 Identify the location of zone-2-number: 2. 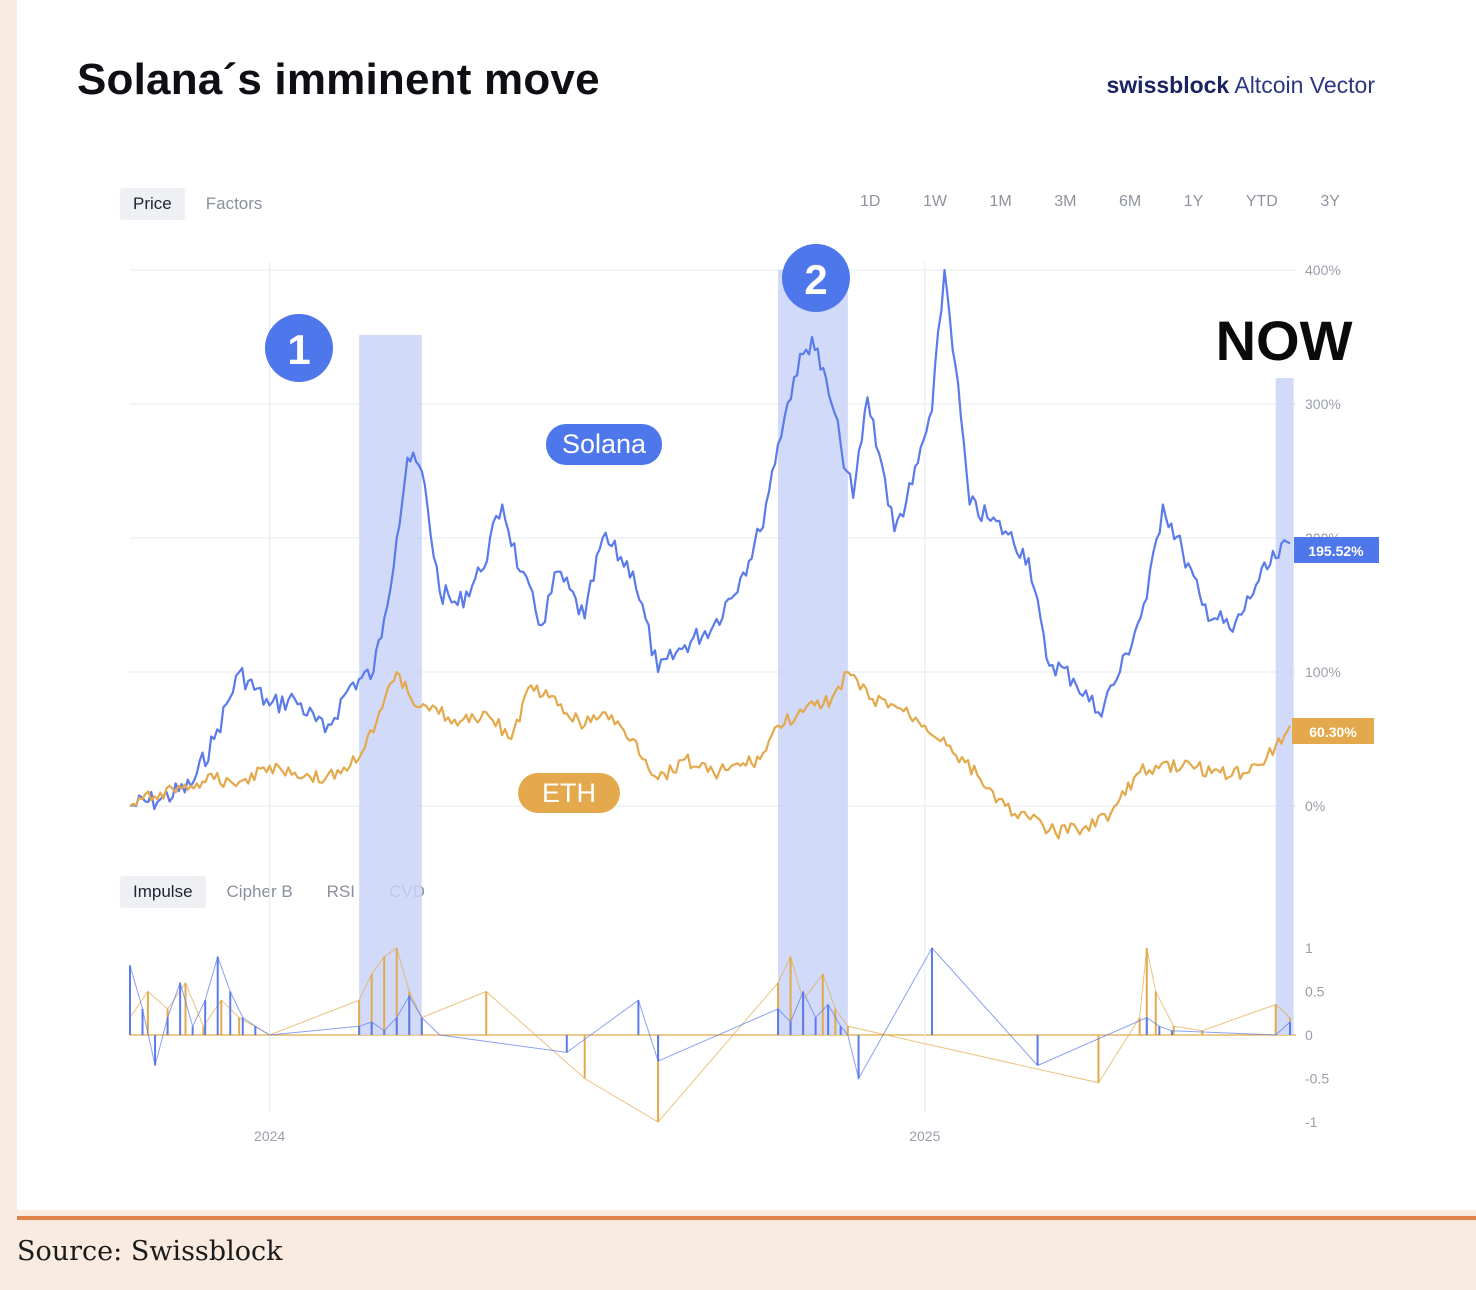
(815, 279).